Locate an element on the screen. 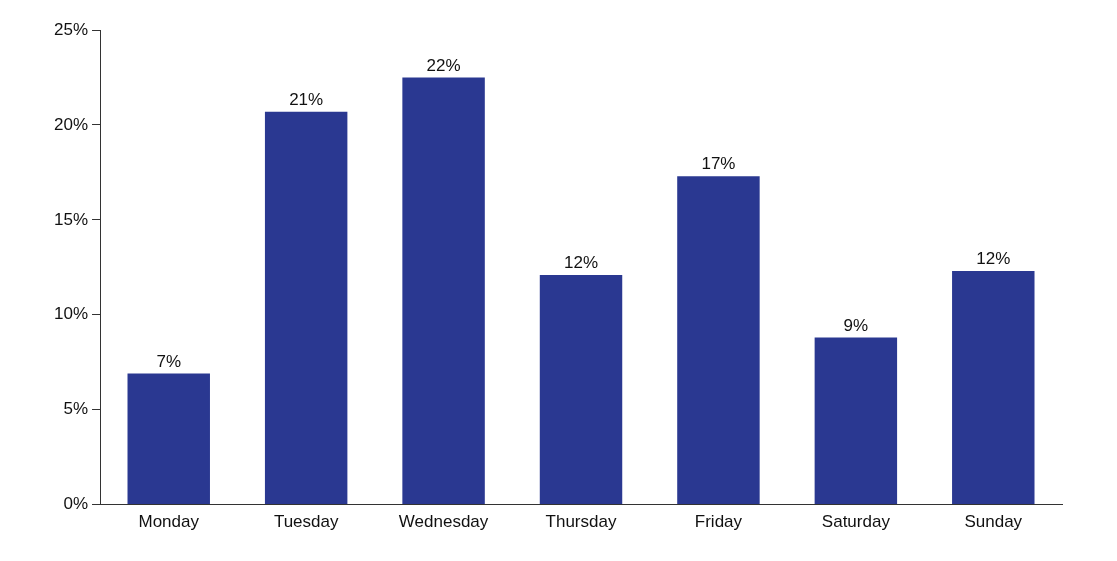  data-label: 22% is located at coordinates (443, 65).